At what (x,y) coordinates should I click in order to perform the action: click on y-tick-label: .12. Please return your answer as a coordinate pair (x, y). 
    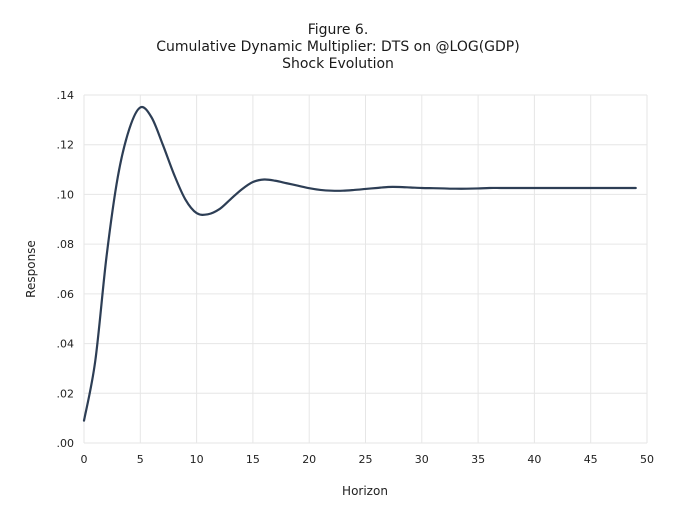
    Looking at the image, I should click on (66, 145).